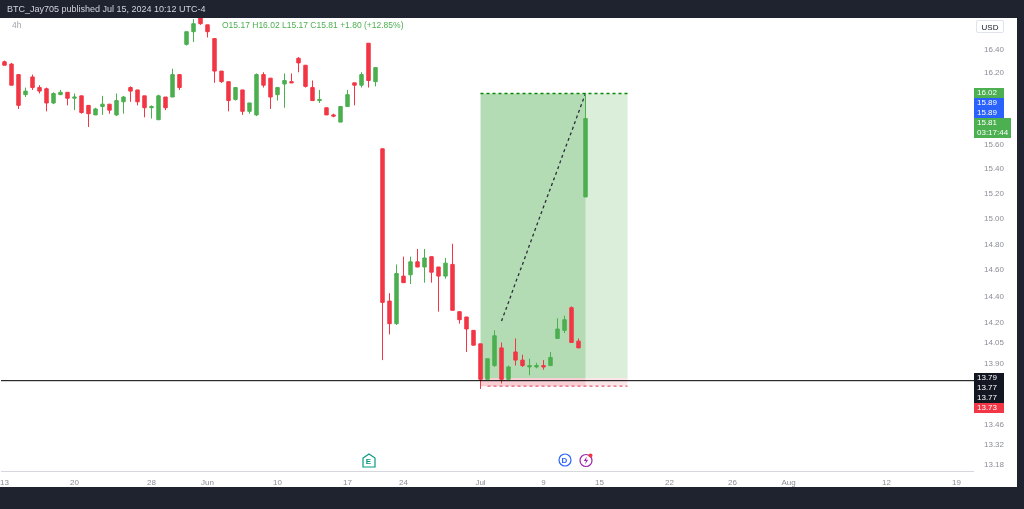 The height and width of the screenshot is (509, 1024). I want to click on text: 15.89, so click(989, 113).